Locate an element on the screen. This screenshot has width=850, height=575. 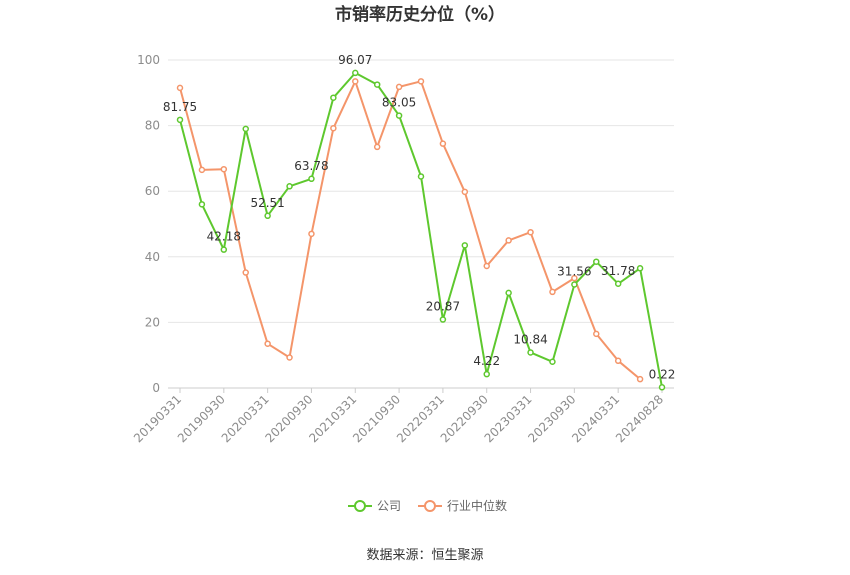
y-tick-label: 40 is located at coordinates (152, 257).